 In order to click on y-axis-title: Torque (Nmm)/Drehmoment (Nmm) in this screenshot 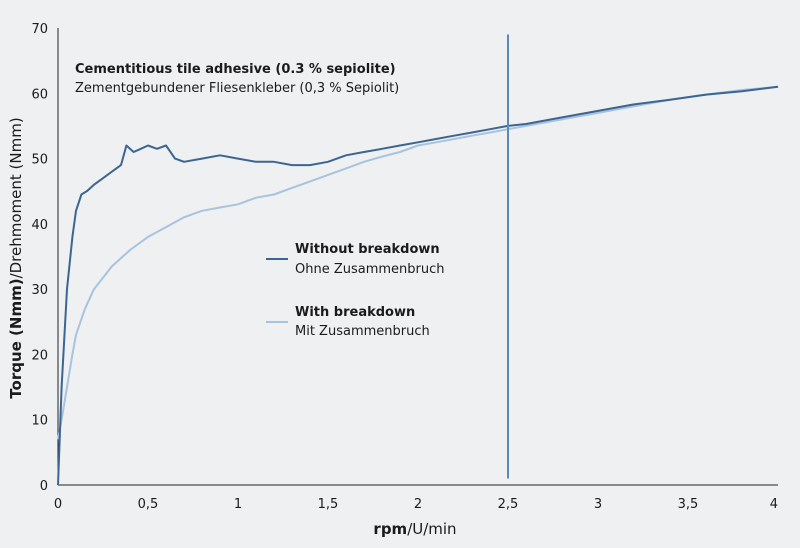, I will do `click(16, 257)`.